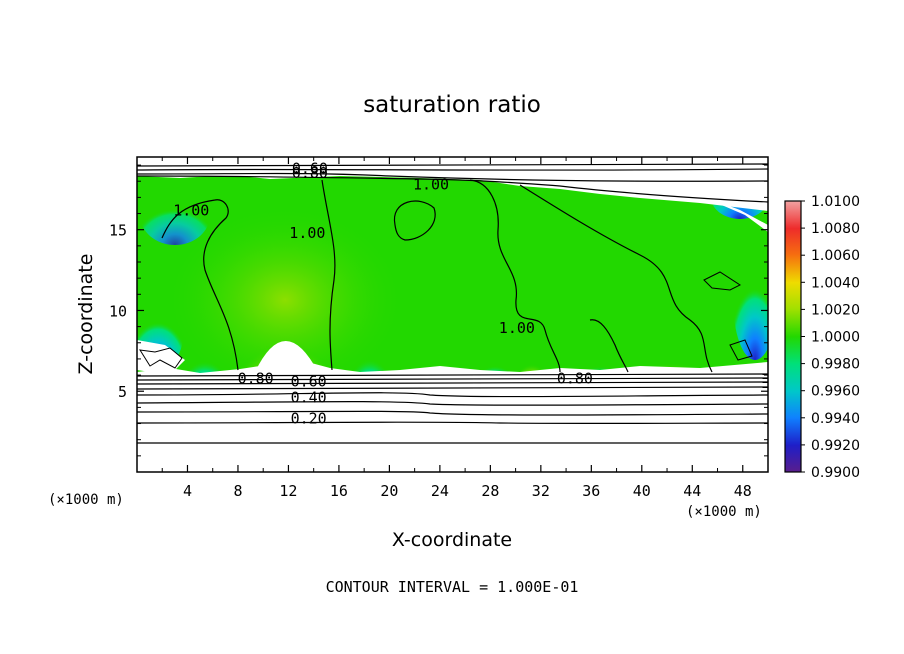  Describe the element at coordinates (86, 314) in the screenshot. I see `y-axis-label: Z-coordinate` at that location.